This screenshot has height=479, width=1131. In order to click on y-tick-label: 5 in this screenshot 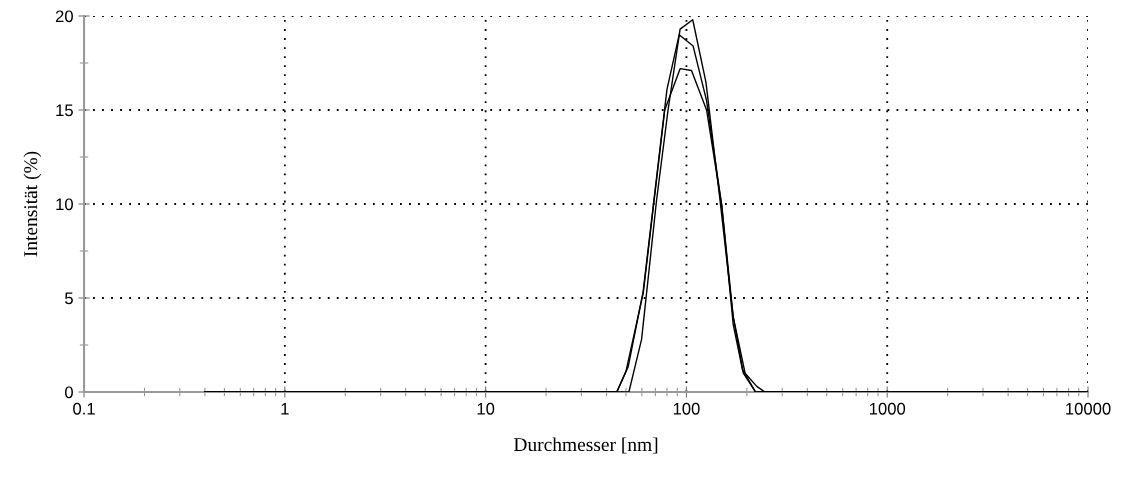, I will do `click(69, 298)`.